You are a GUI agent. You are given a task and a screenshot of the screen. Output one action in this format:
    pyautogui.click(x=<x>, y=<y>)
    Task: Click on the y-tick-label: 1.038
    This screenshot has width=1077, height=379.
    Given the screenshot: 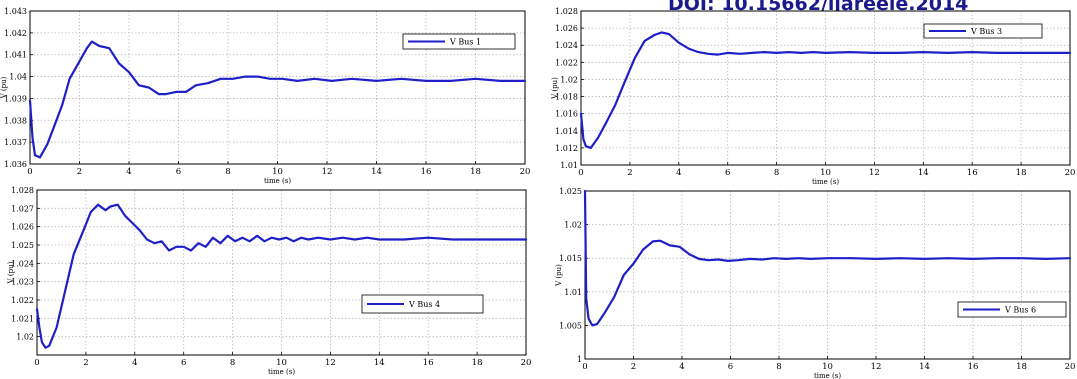 What is the action you would take?
    pyautogui.click(x=15, y=120)
    